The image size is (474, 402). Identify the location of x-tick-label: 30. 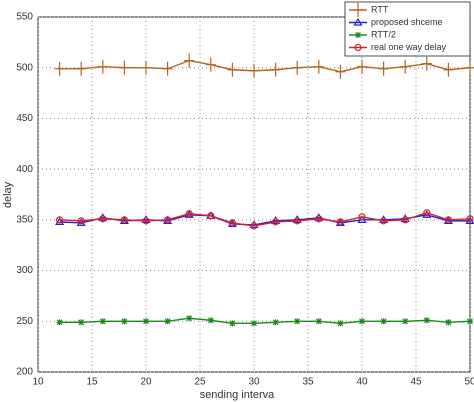
(254, 382).